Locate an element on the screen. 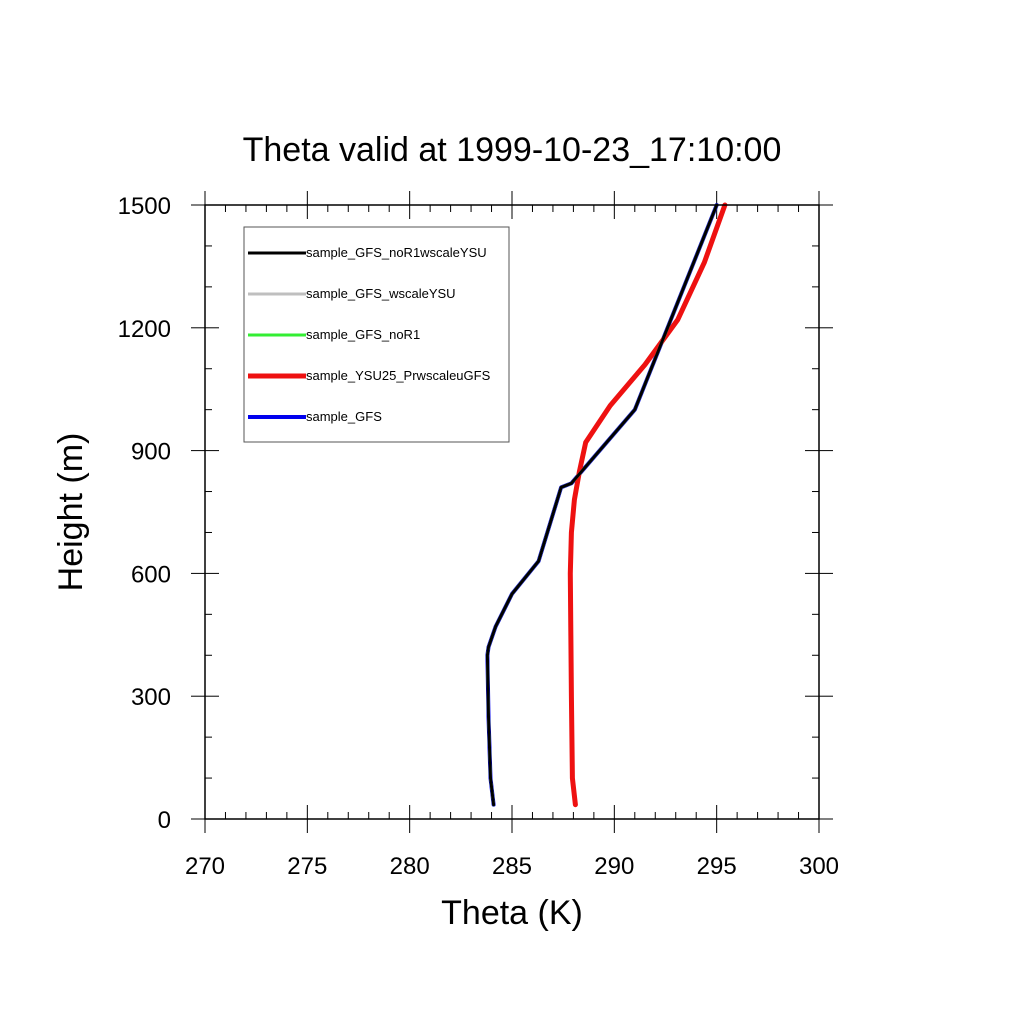 The width and height of the screenshot is (1024, 1024). series-lines is located at coordinates (606, 505).